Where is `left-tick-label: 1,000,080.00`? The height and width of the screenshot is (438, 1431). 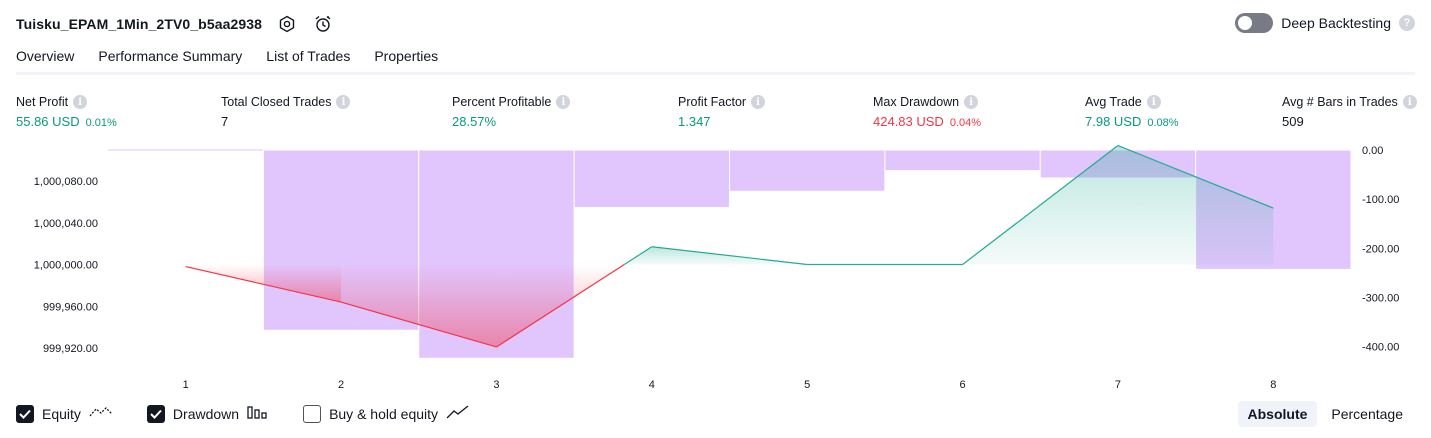 left-tick-label: 1,000,080.00 is located at coordinates (66, 182).